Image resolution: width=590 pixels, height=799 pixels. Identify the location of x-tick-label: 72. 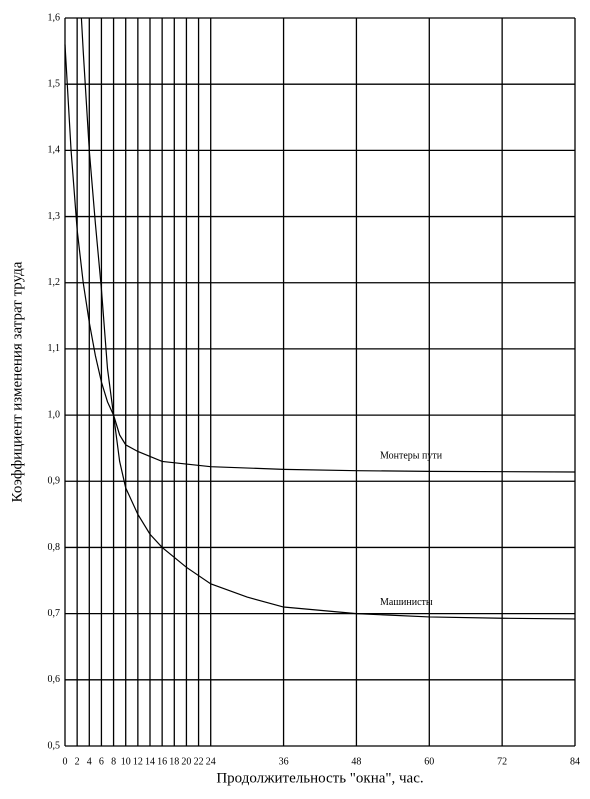
(502, 761).